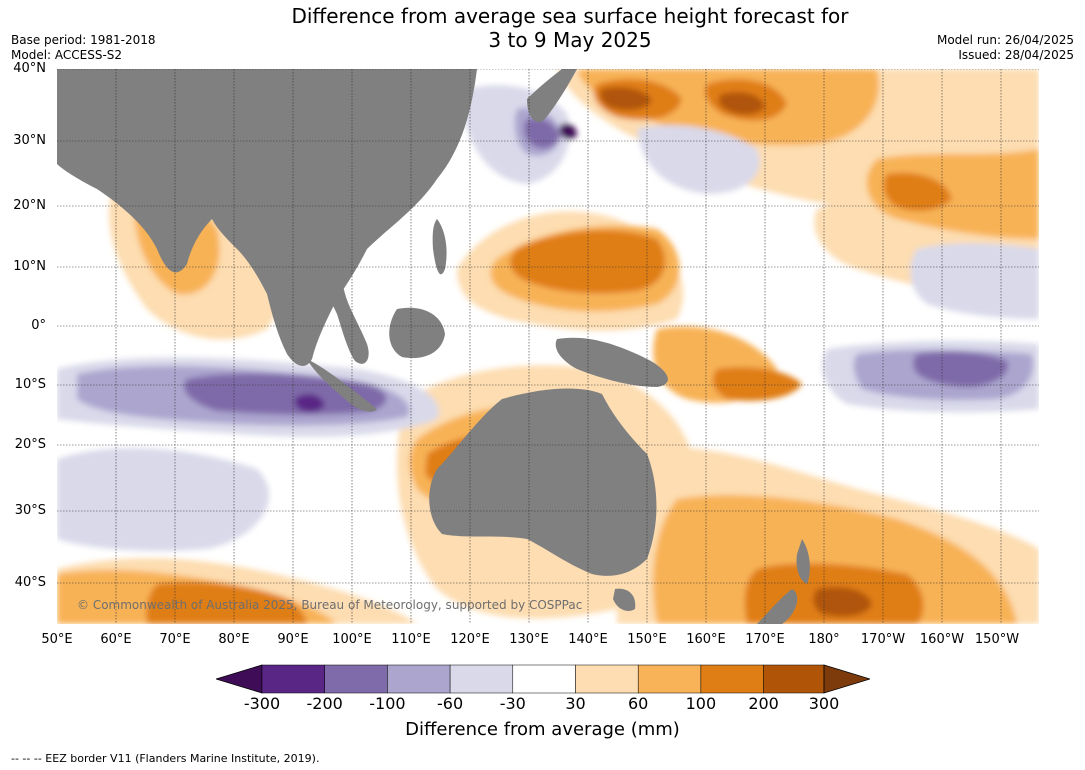 The image size is (1085, 770). Describe the element at coordinates (29, 140) in the screenshot. I see `lat-label-30n: 30°N` at that location.